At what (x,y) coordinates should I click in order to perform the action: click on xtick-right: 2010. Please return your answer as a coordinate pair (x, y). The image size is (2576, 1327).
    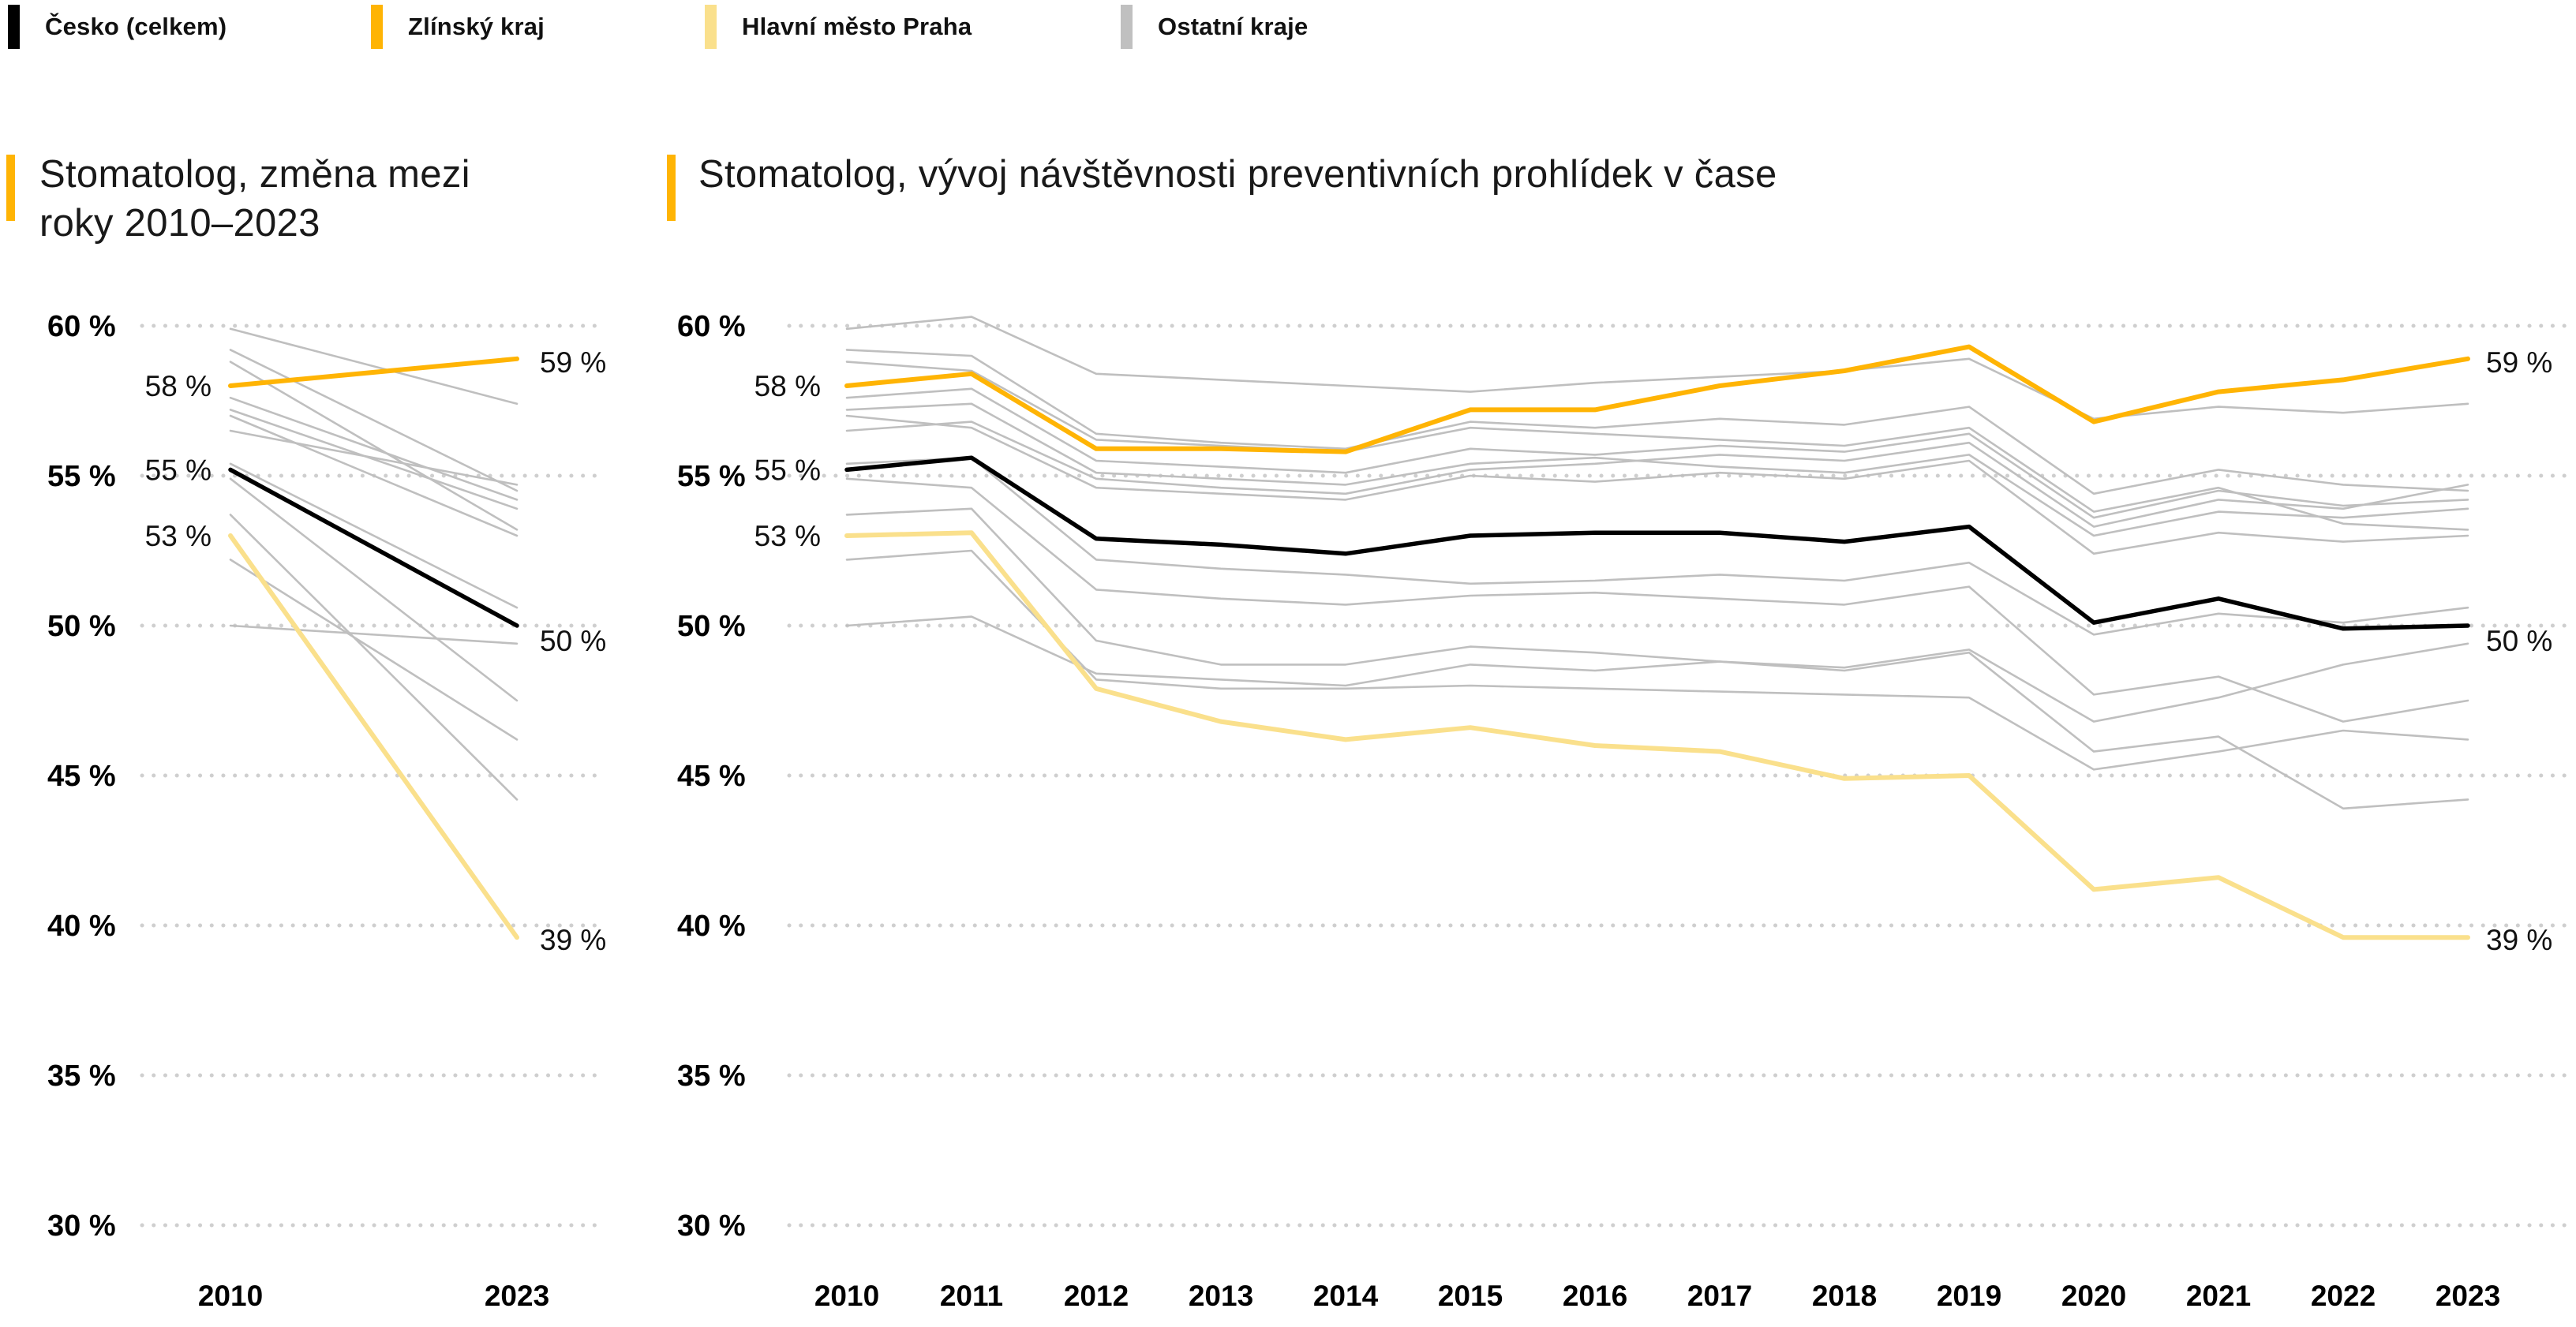
    Looking at the image, I should click on (846, 1296).